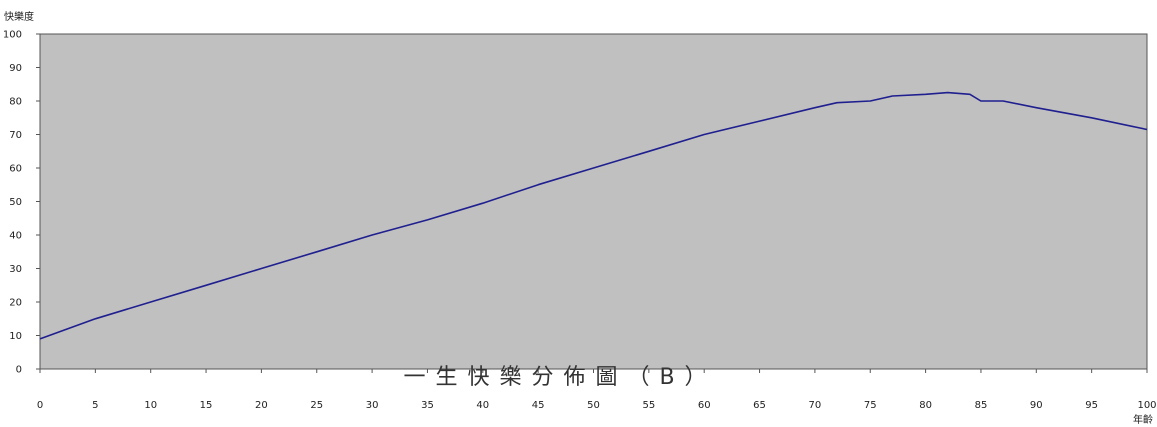  Describe the element at coordinates (15, 135) in the screenshot. I see `y-tick-label: 70` at that location.